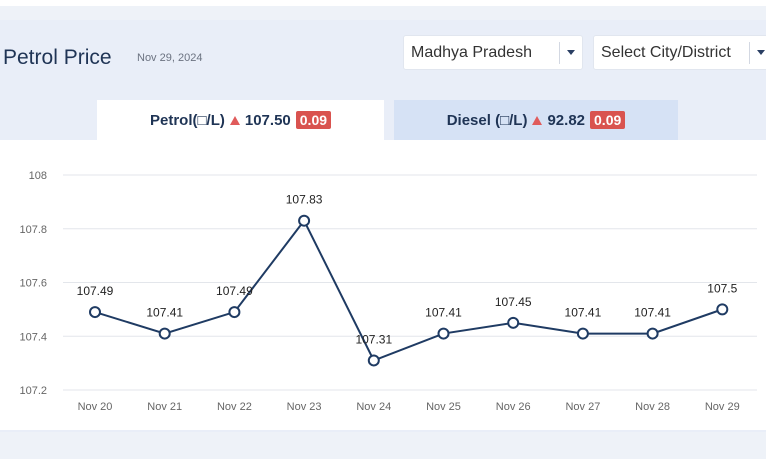 The width and height of the screenshot is (766, 459). I want to click on tab-diesel-change-badge: 0.09, so click(608, 120).